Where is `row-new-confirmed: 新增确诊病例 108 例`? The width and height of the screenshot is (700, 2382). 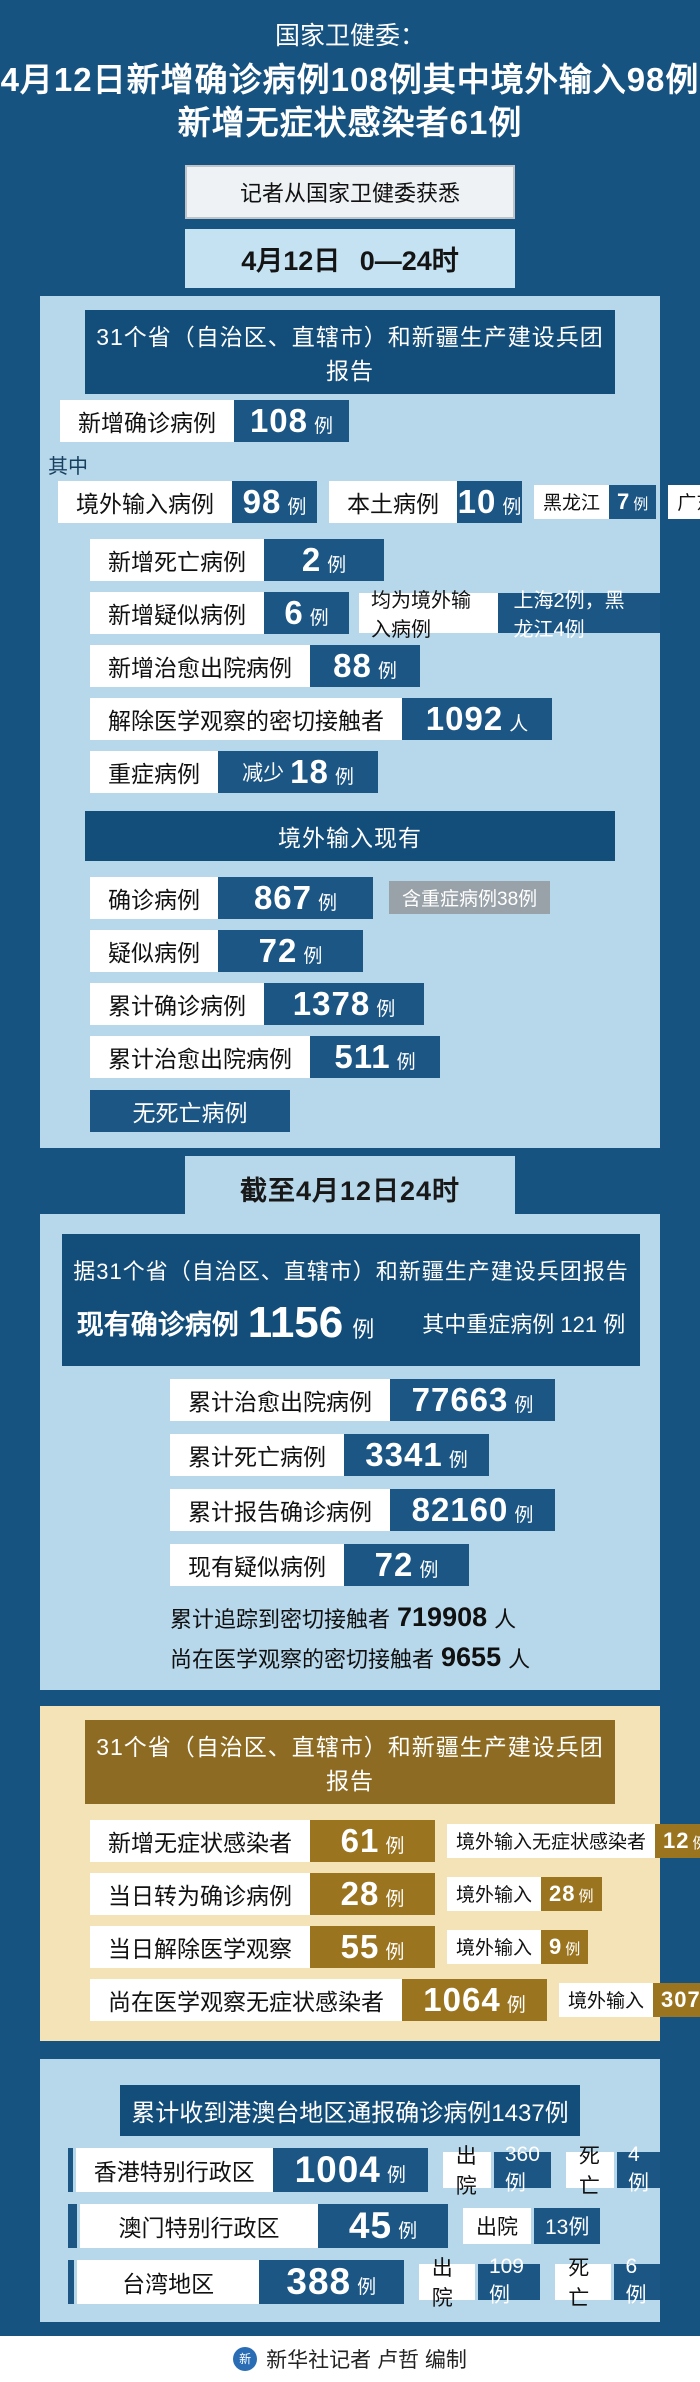 row-new-confirmed: 新增确诊病例 108 例 is located at coordinates (360, 421).